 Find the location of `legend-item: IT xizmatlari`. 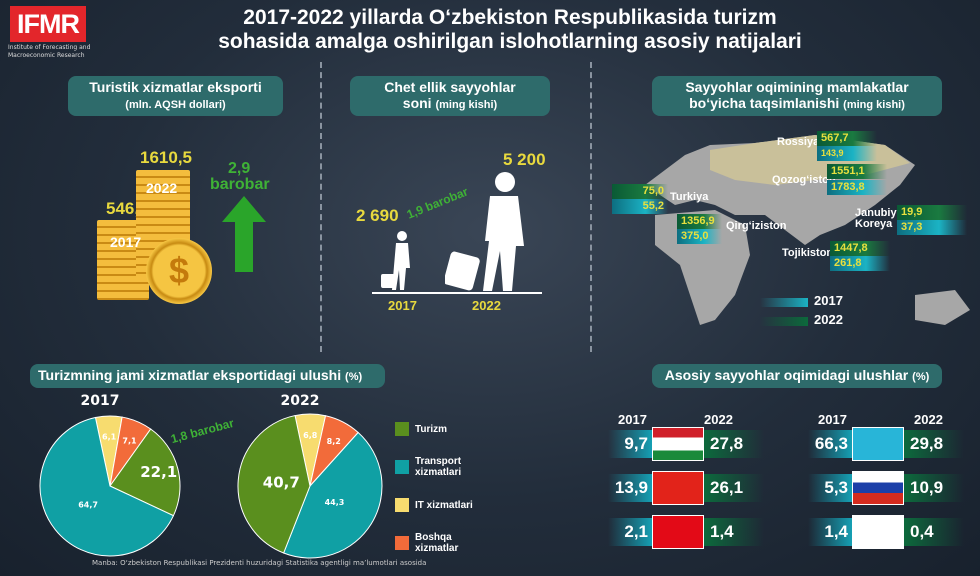

legend-item: IT xizmatlari is located at coordinates (435, 505).